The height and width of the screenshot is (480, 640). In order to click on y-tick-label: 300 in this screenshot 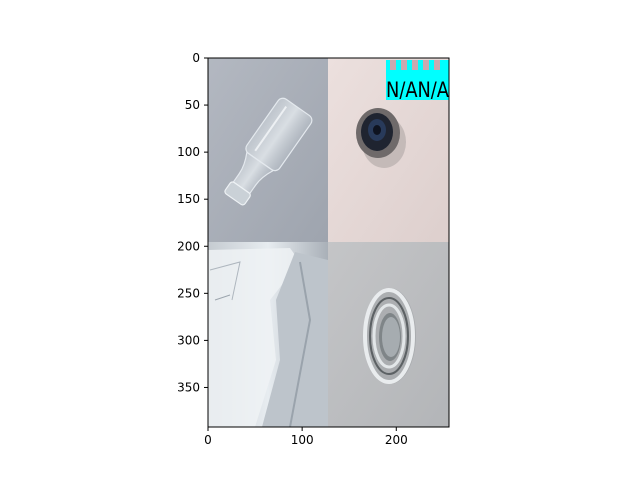, I will do `click(188, 340)`.